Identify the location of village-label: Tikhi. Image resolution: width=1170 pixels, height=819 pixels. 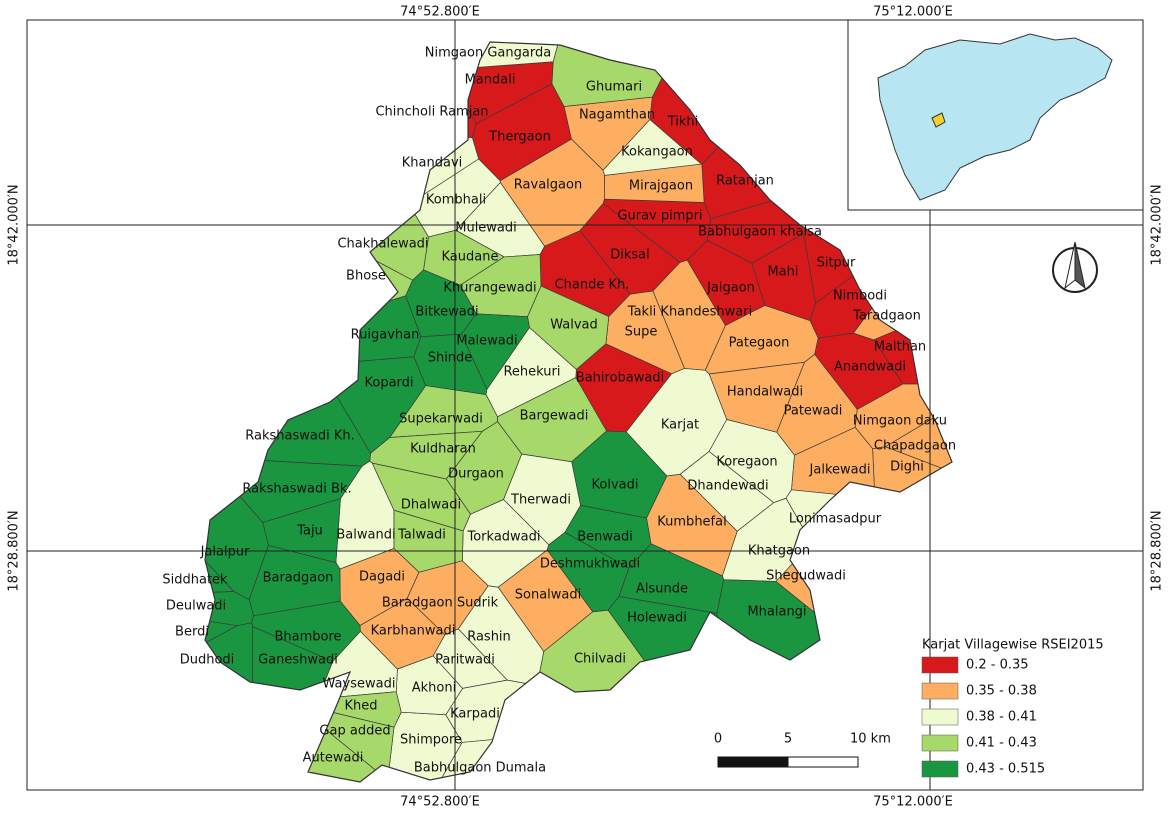
(683, 122).